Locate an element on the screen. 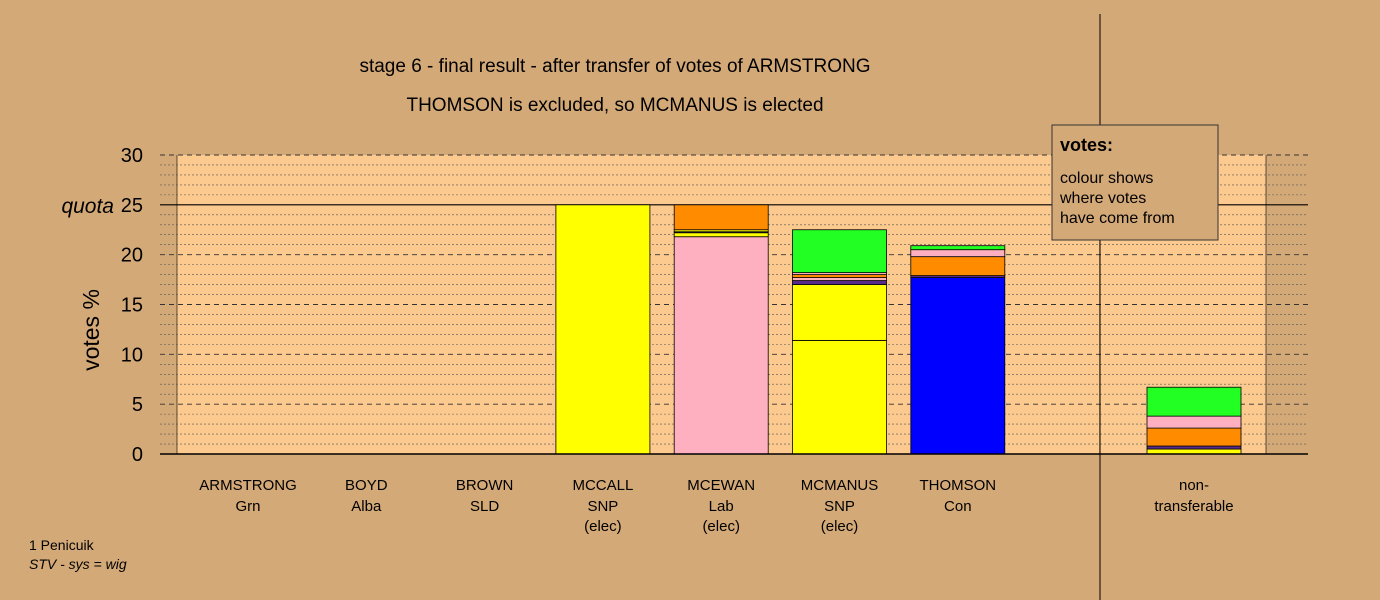 This screenshot has height=600, width=1380. y-tick-label: 10 is located at coordinates (132, 355).